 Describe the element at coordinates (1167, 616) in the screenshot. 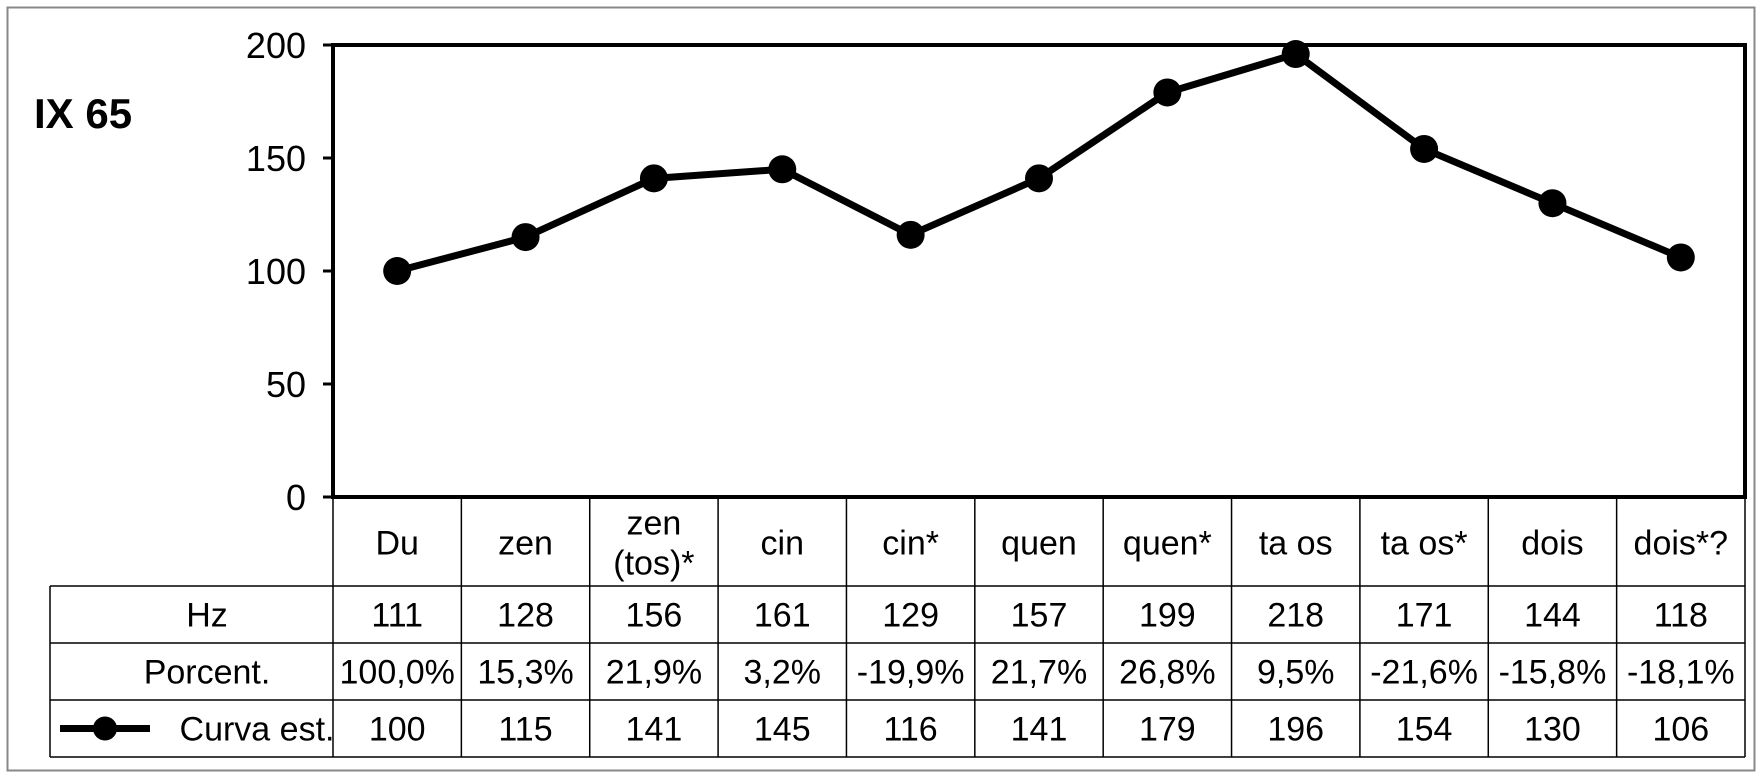

I see `table-cell: 199` at that location.